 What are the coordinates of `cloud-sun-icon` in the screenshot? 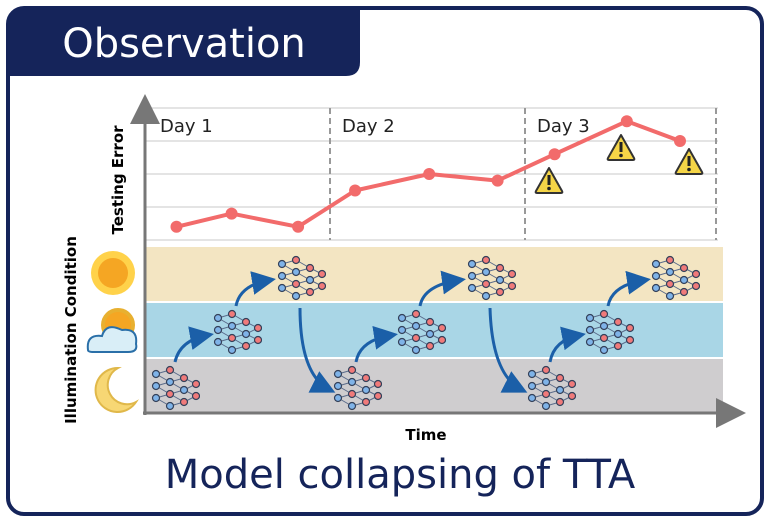 It's located at (112, 330).